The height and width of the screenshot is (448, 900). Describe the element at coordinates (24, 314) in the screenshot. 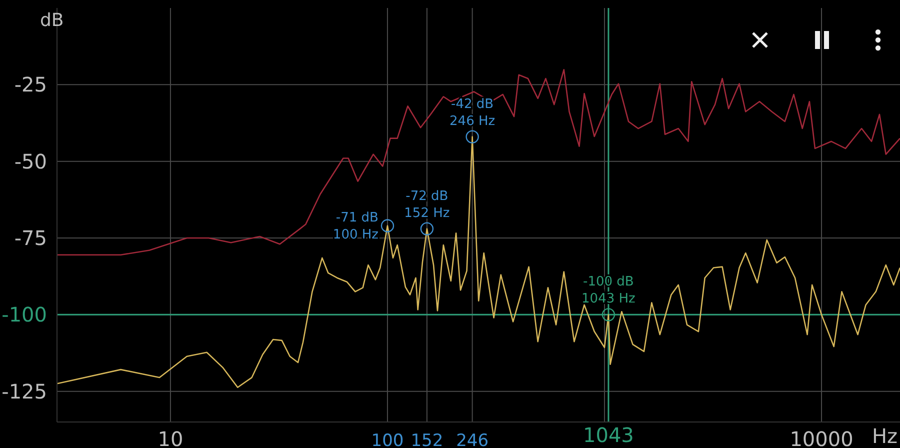

I see `y-tick-label: -100` at that location.